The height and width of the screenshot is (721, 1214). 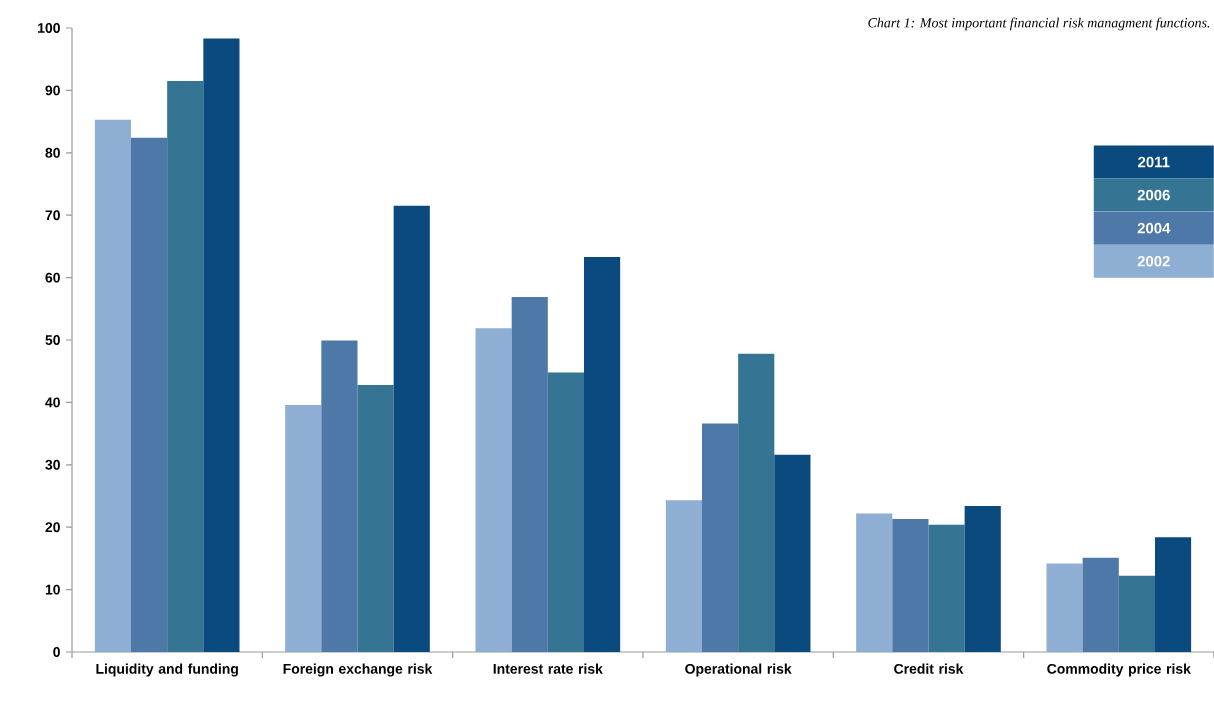 I want to click on x-tick-label: Credit risk, so click(x=929, y=668).